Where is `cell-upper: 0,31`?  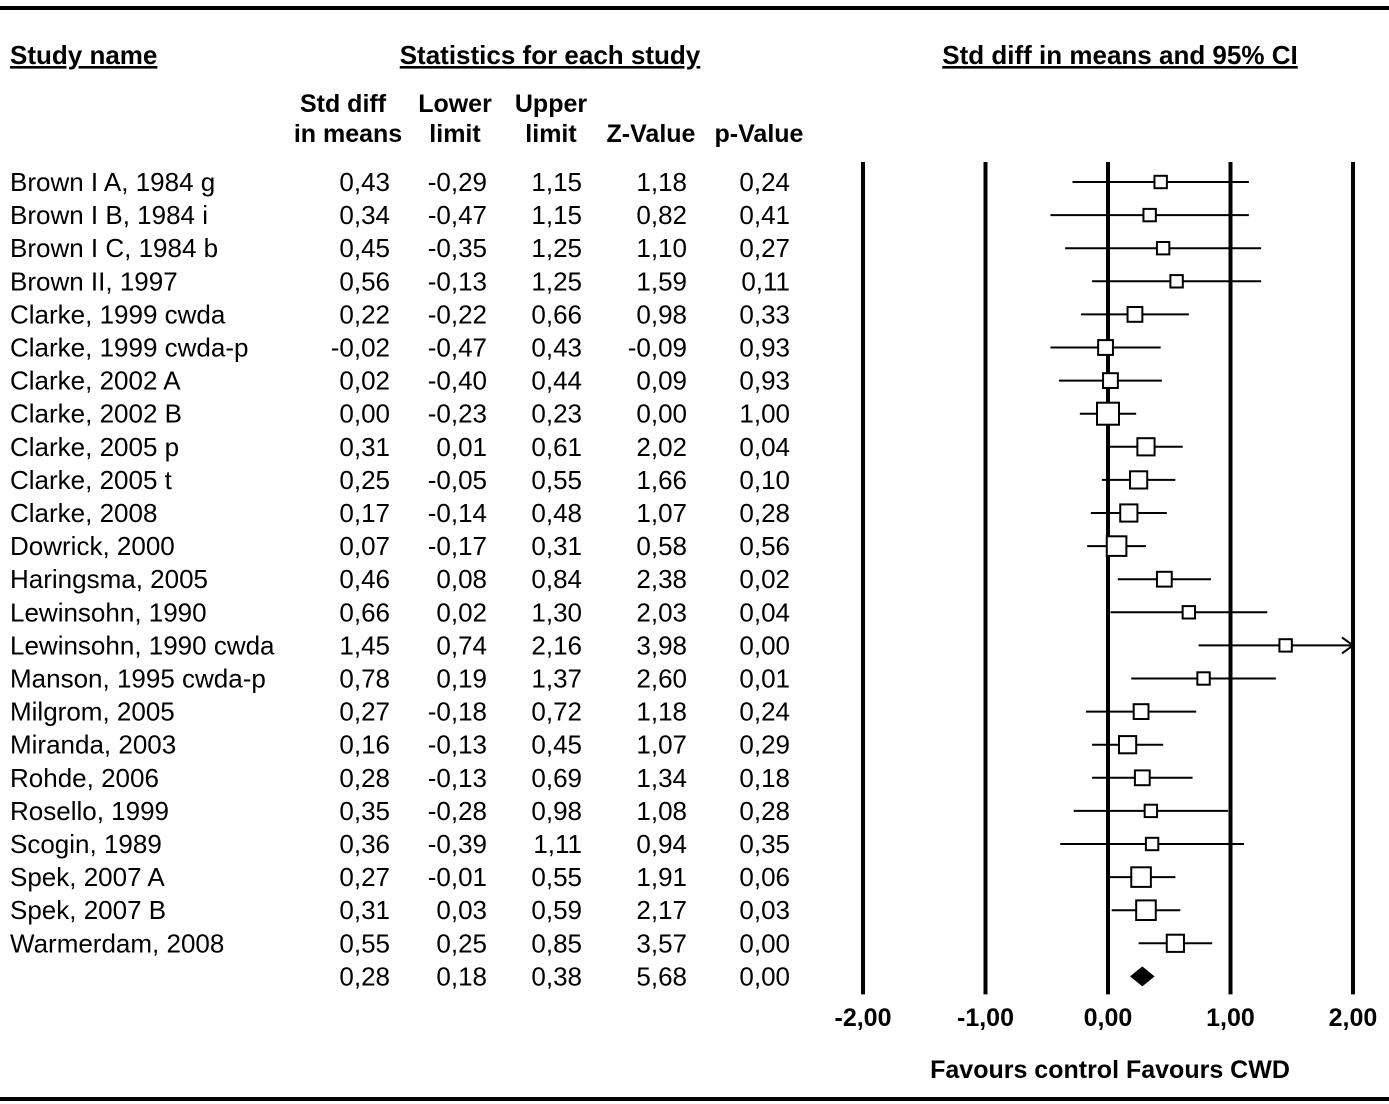 cell-upper: 0,31 is located at coordinates (556, 546).